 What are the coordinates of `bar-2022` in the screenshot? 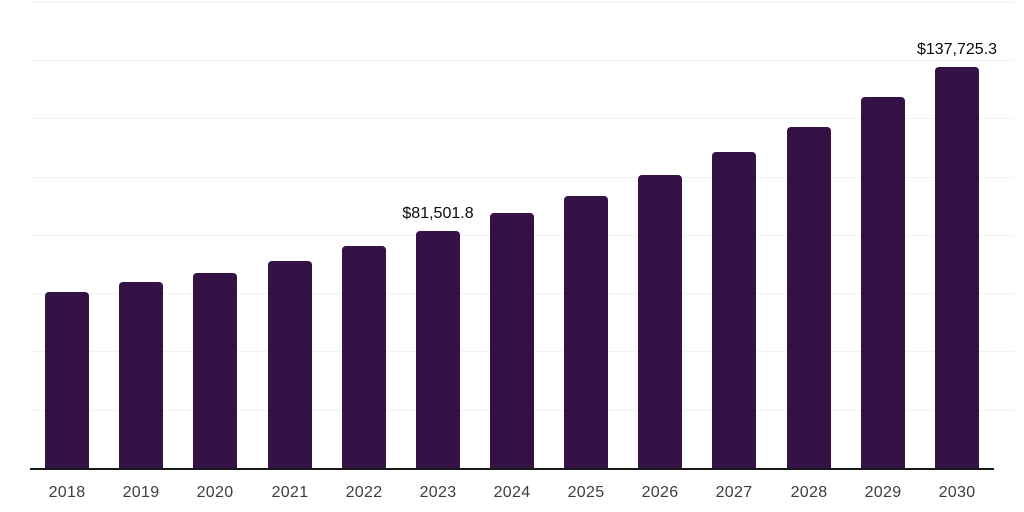 It's located at (364, 357).